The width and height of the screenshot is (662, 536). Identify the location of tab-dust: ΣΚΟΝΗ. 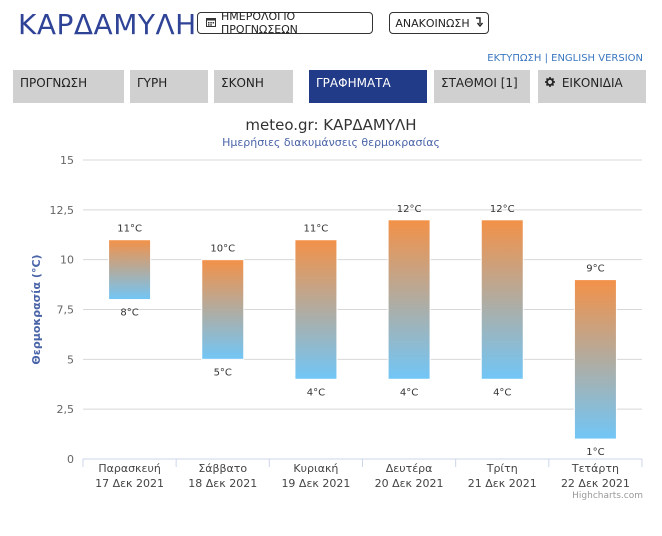
(253, 86).